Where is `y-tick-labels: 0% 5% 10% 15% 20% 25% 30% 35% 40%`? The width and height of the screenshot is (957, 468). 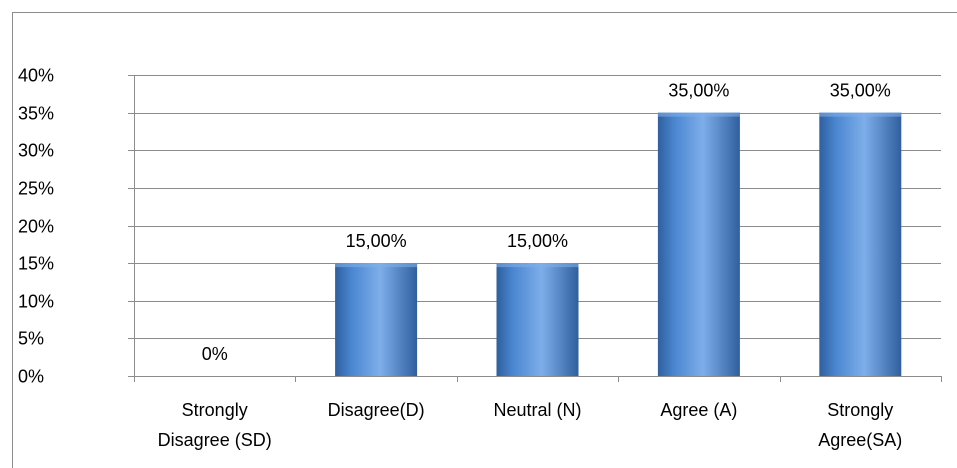 y-tick-labels: 0% 5% 10% 15% 20% 25% 30% 35% 40% is located at coordinates (36, 226).